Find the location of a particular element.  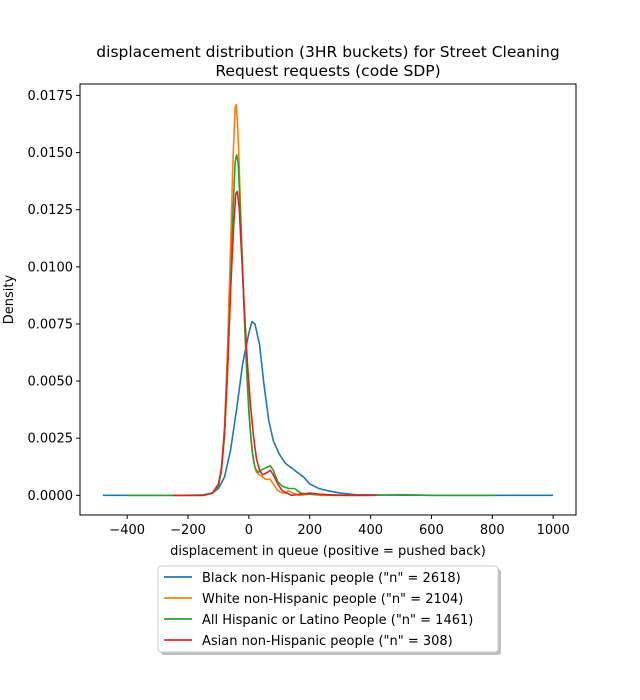

y-tick-label: 0.0175 is located at coordinates (51, 96).